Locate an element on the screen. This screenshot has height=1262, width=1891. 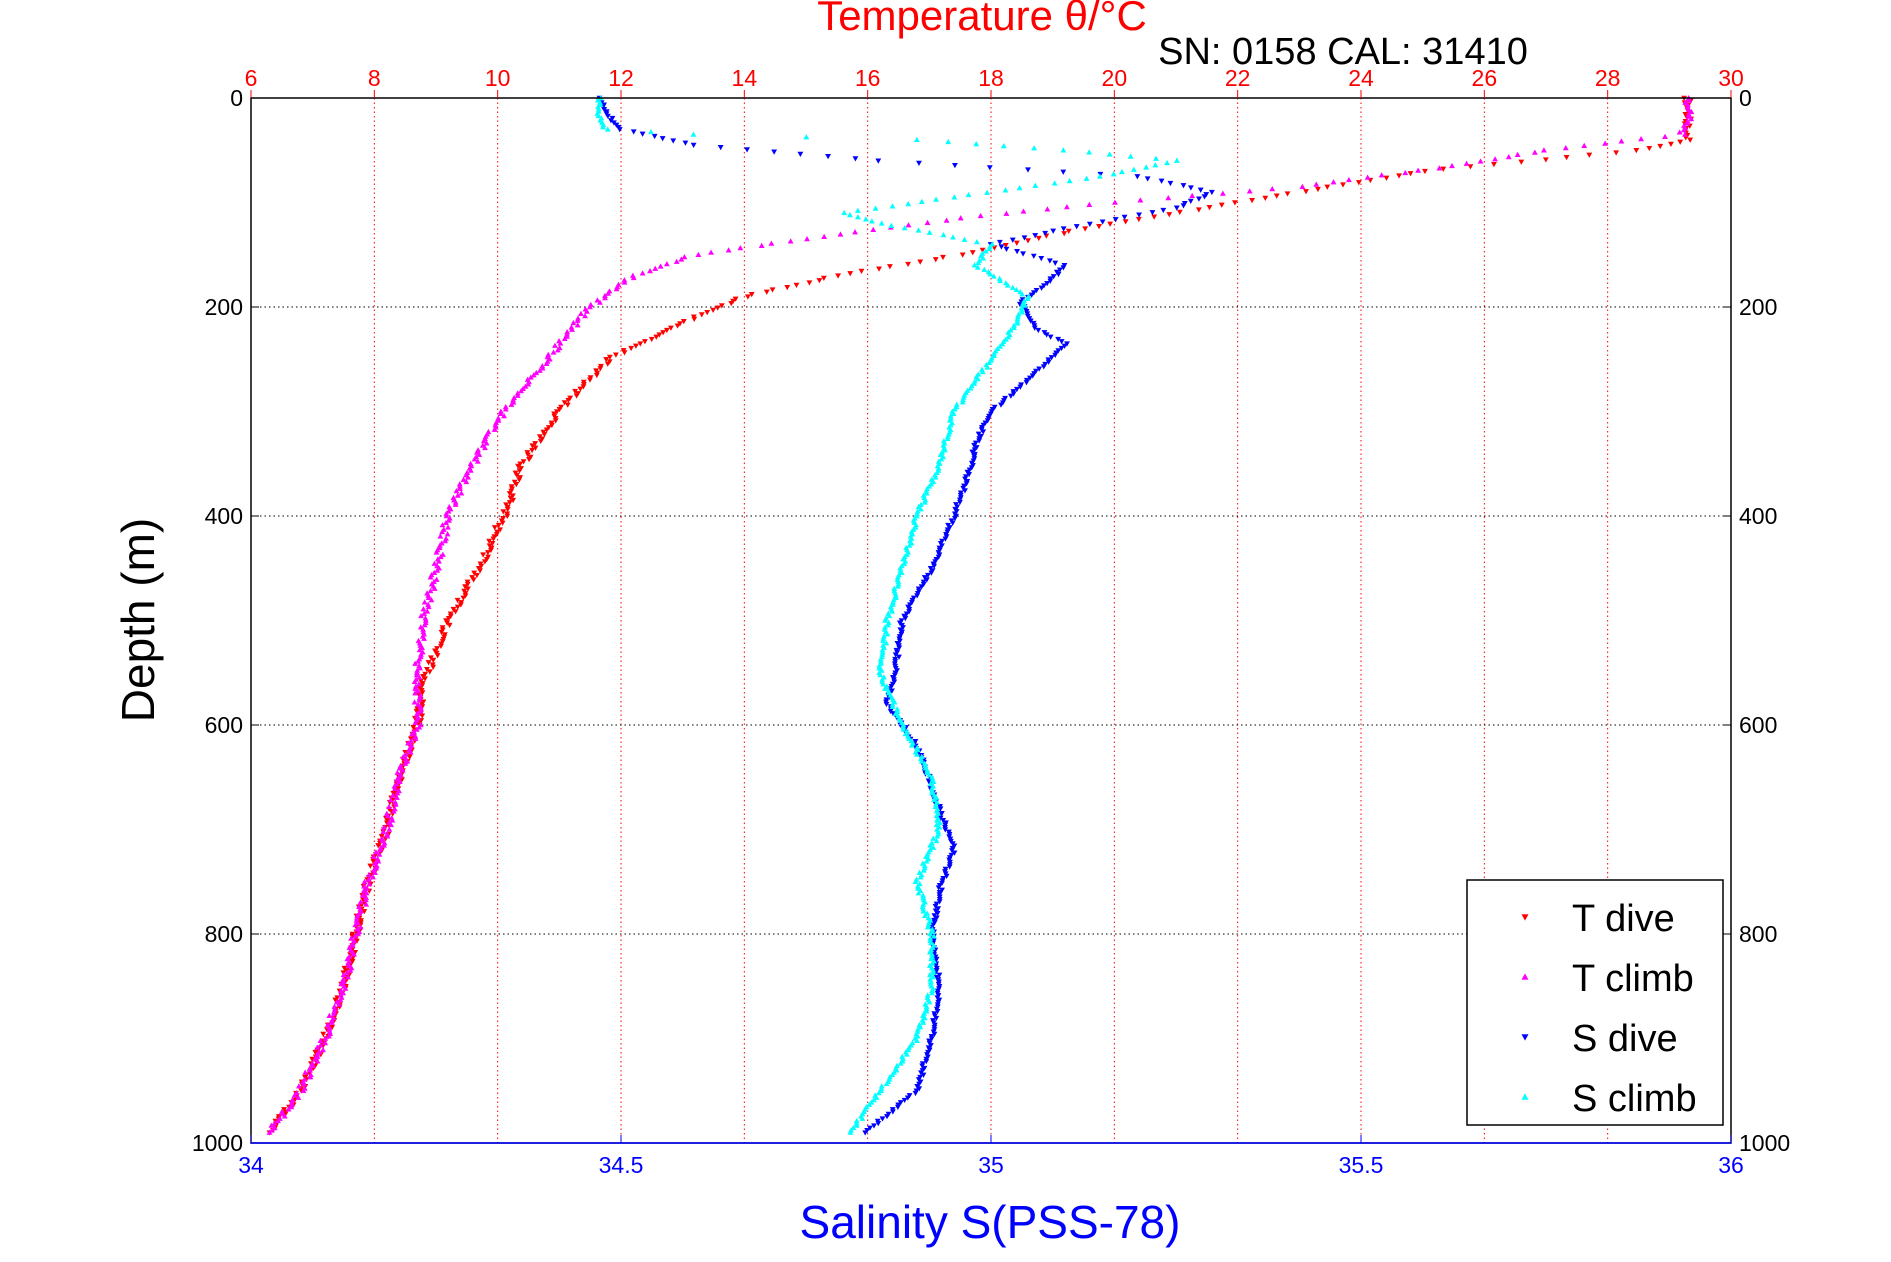
temperature-tick-label: 24 is located at coordinates (1361, 78).